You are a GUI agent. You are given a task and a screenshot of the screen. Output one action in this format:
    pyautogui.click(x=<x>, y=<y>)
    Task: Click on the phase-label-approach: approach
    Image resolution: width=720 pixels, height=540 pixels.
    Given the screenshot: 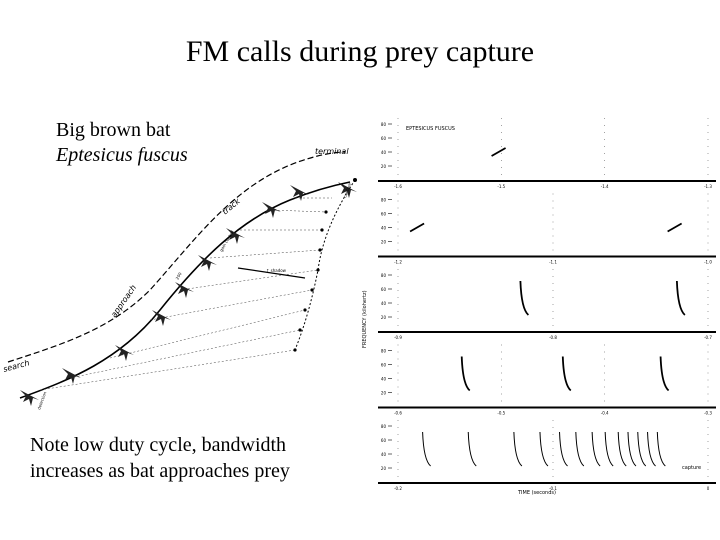 What is the action you would take?
    pyautogui.click(x=123, y=301)
    